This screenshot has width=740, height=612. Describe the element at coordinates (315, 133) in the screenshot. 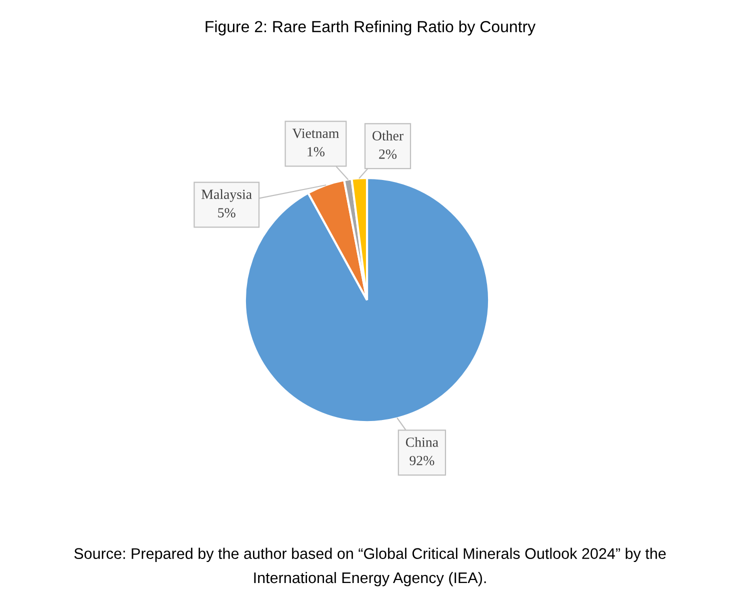

I see `slice-label: Vietnam` at that location.